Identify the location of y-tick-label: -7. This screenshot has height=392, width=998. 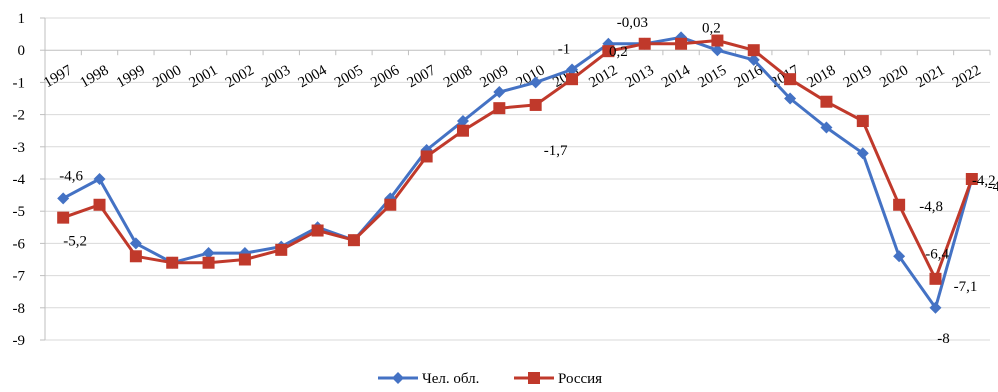
(19, 277).